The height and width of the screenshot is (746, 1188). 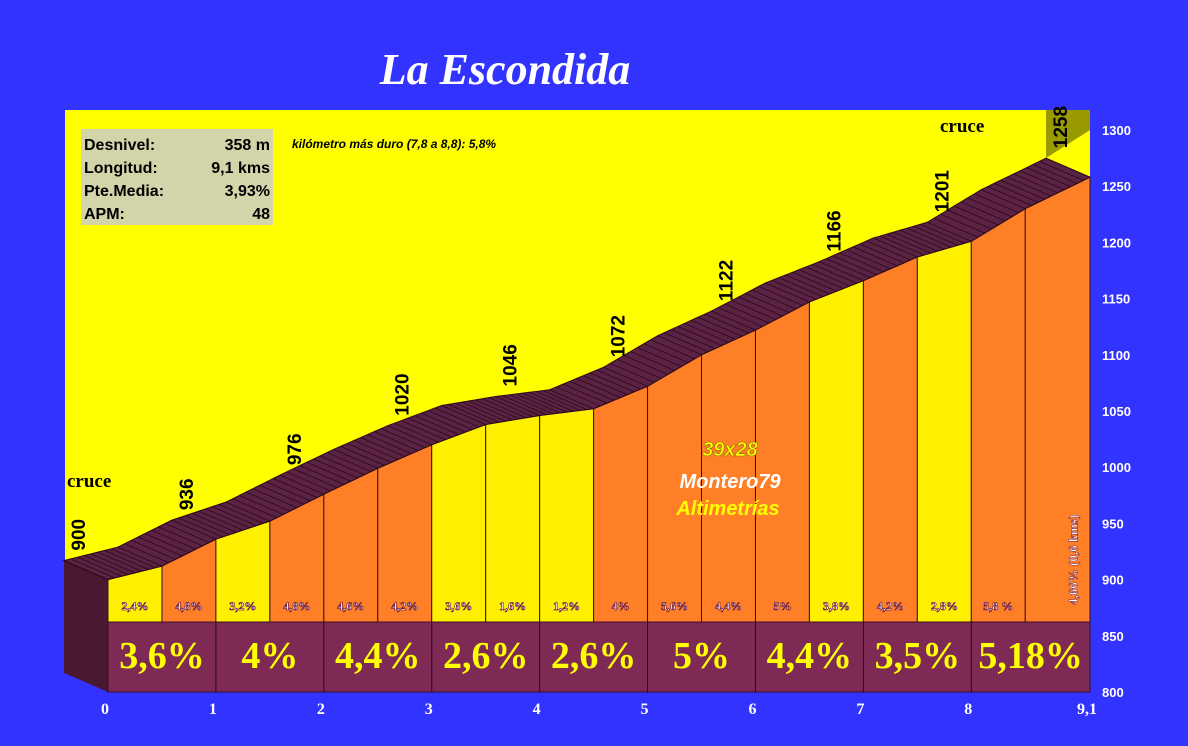 I want to click on start-annotation: cruce, so click(x=89, y=481).